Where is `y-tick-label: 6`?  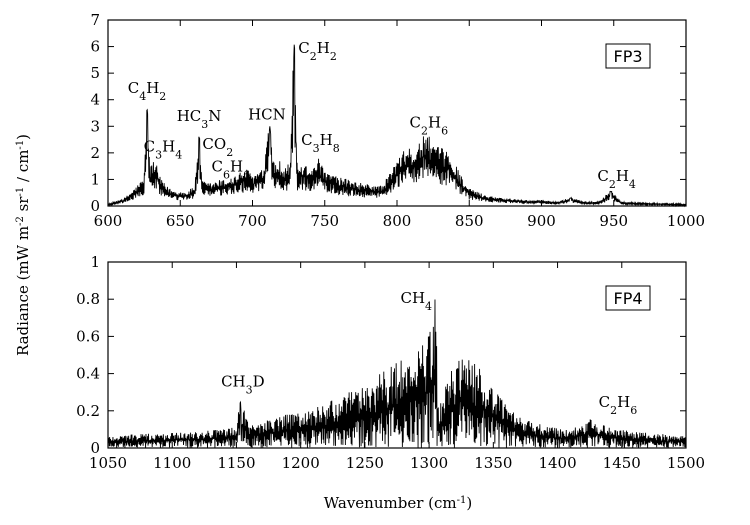
y-tick-label: 6 is located at coordinates (95, 47).